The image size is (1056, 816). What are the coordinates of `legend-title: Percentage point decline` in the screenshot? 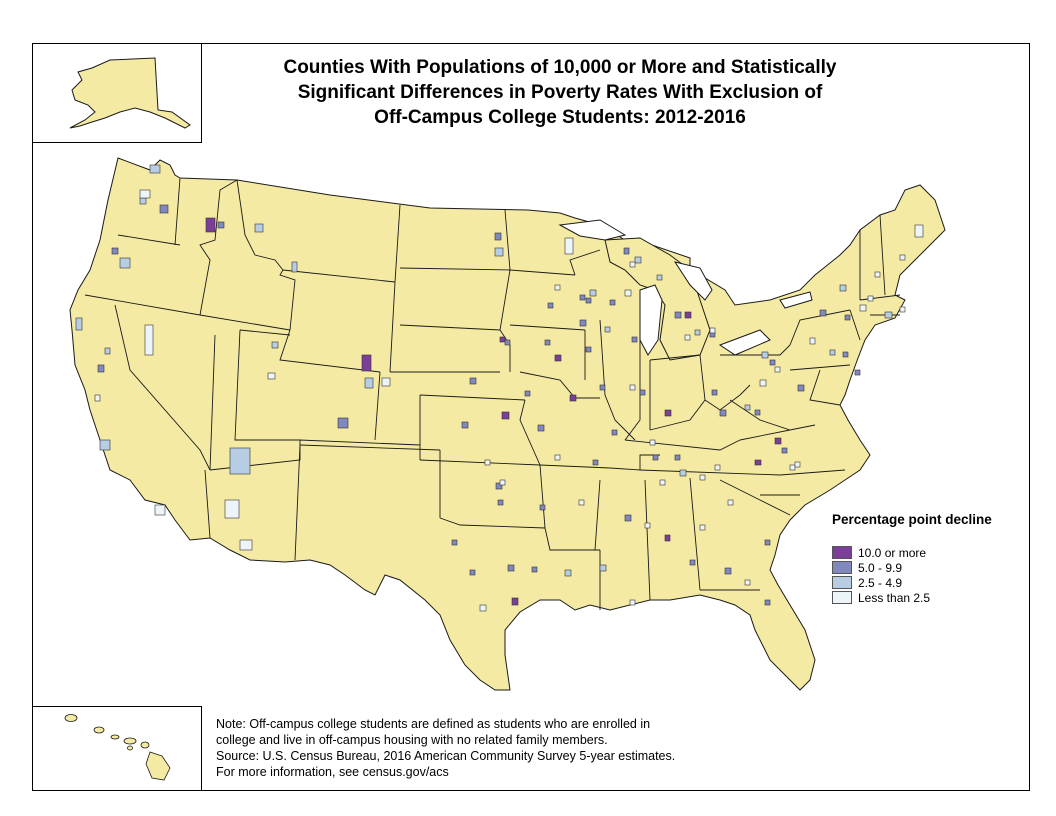 It's located at (912, 519).